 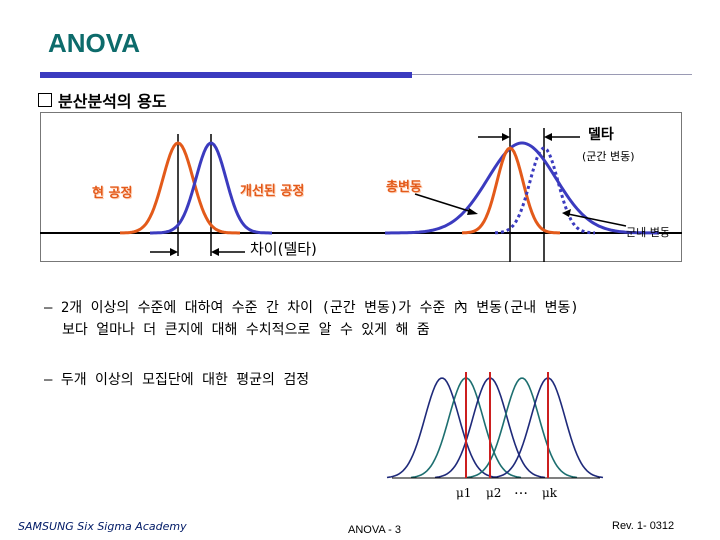 I want to click on section-heading-text: 분산분석의 용도, so click(x=112, y=101).